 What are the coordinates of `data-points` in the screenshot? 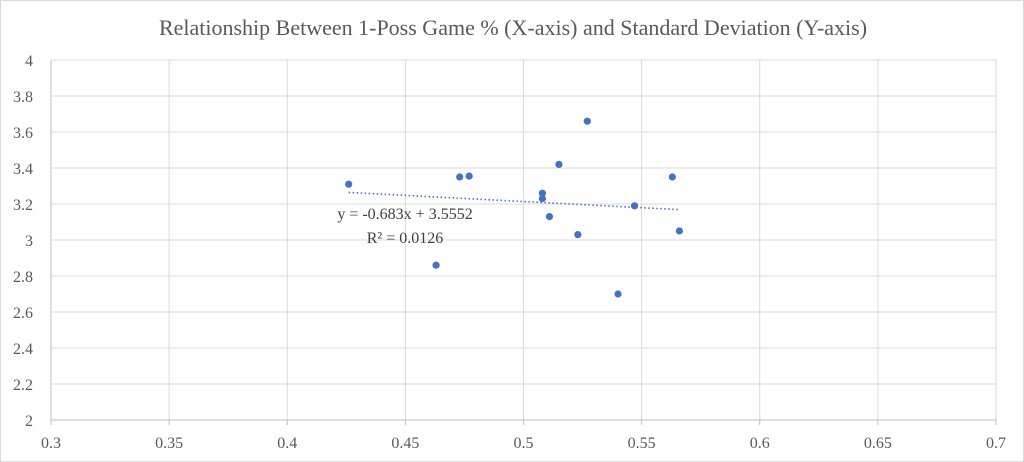 It's located at (514, 207).